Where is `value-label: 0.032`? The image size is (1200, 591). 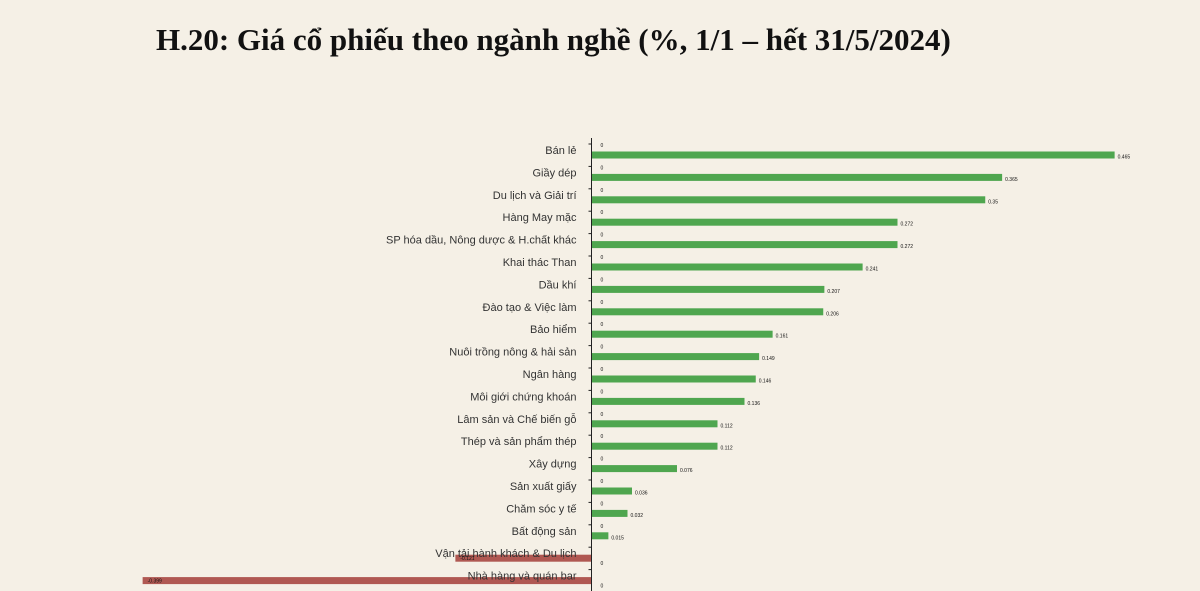
value-label: 0.032 is located at coordinates (637, 516).